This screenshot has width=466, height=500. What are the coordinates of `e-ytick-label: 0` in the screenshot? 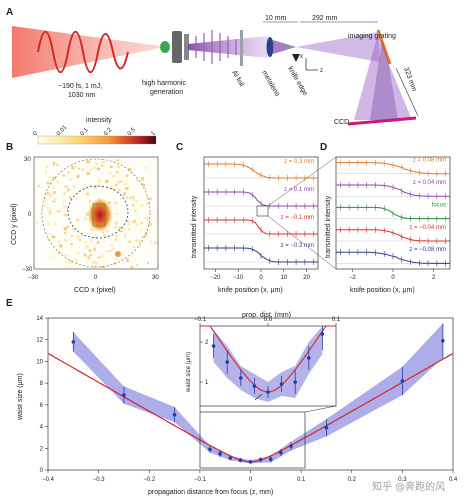 It's located at (42, 471).